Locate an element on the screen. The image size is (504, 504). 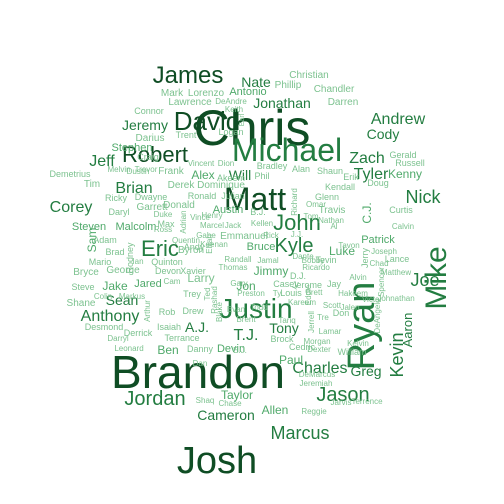
word-evan: Evan is located at coordinates (236, 309).